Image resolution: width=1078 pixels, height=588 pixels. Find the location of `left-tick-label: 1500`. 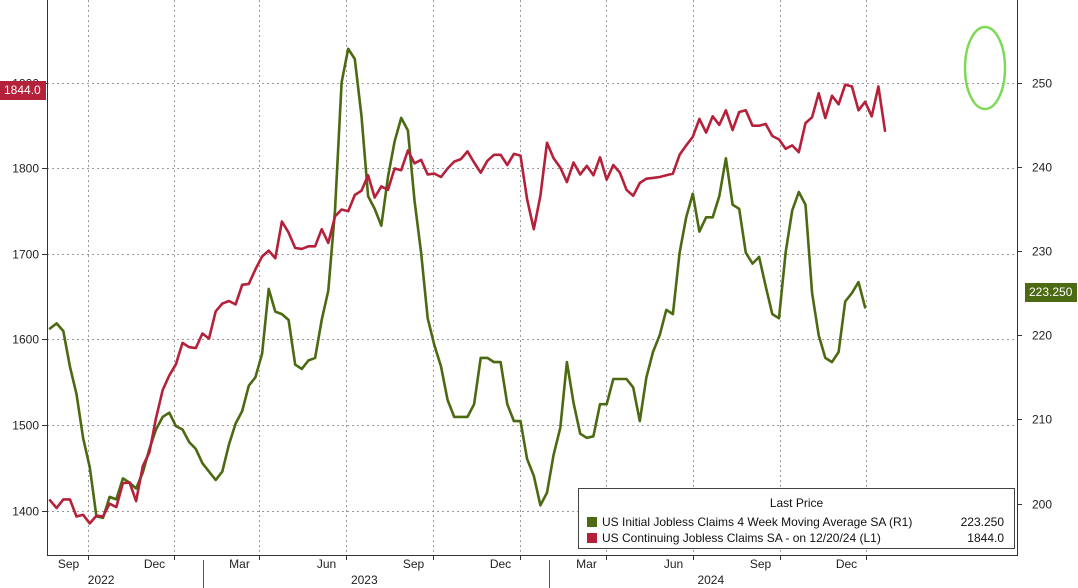

left-tick-label: 1500 is located at coordinates (25, 426).